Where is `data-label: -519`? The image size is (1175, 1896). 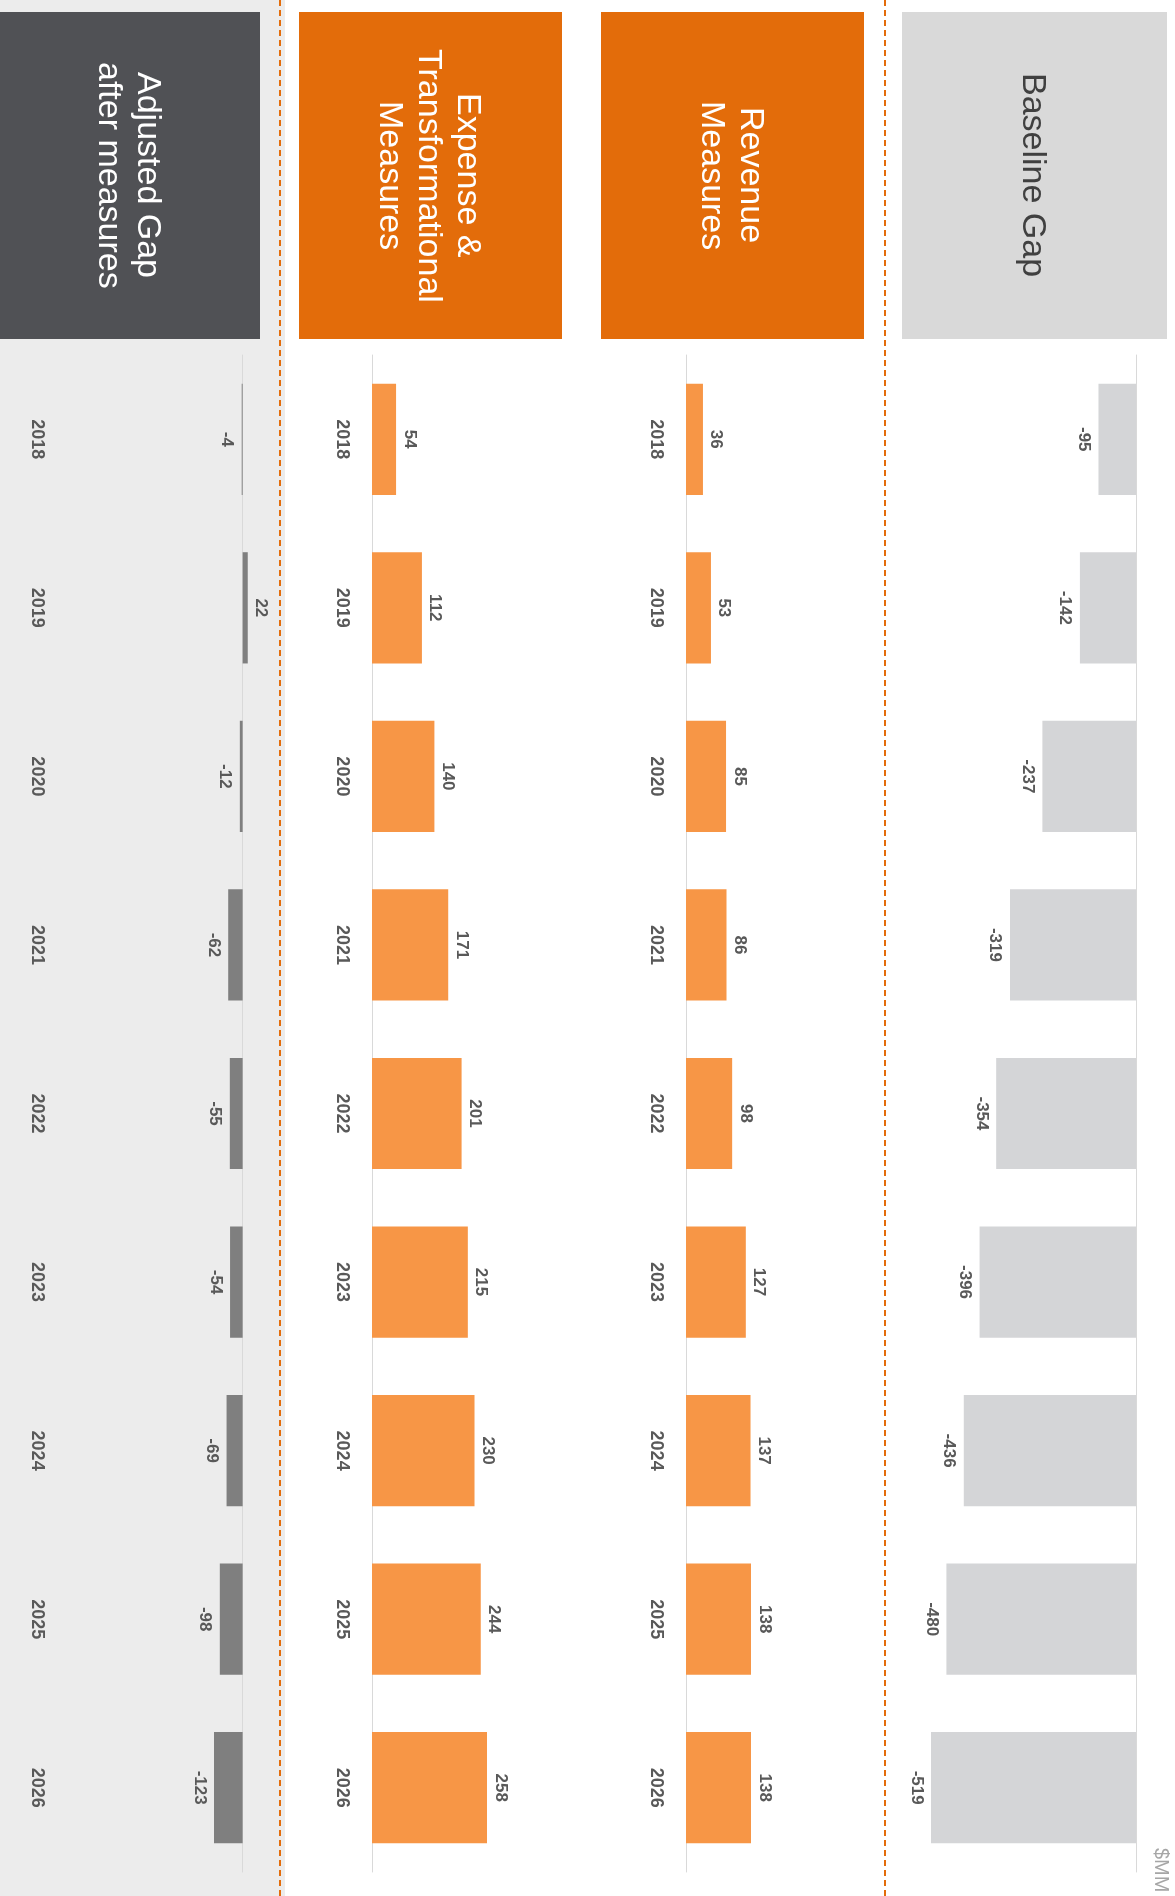 data-label: -519 is located at coordinates (917, 1787).